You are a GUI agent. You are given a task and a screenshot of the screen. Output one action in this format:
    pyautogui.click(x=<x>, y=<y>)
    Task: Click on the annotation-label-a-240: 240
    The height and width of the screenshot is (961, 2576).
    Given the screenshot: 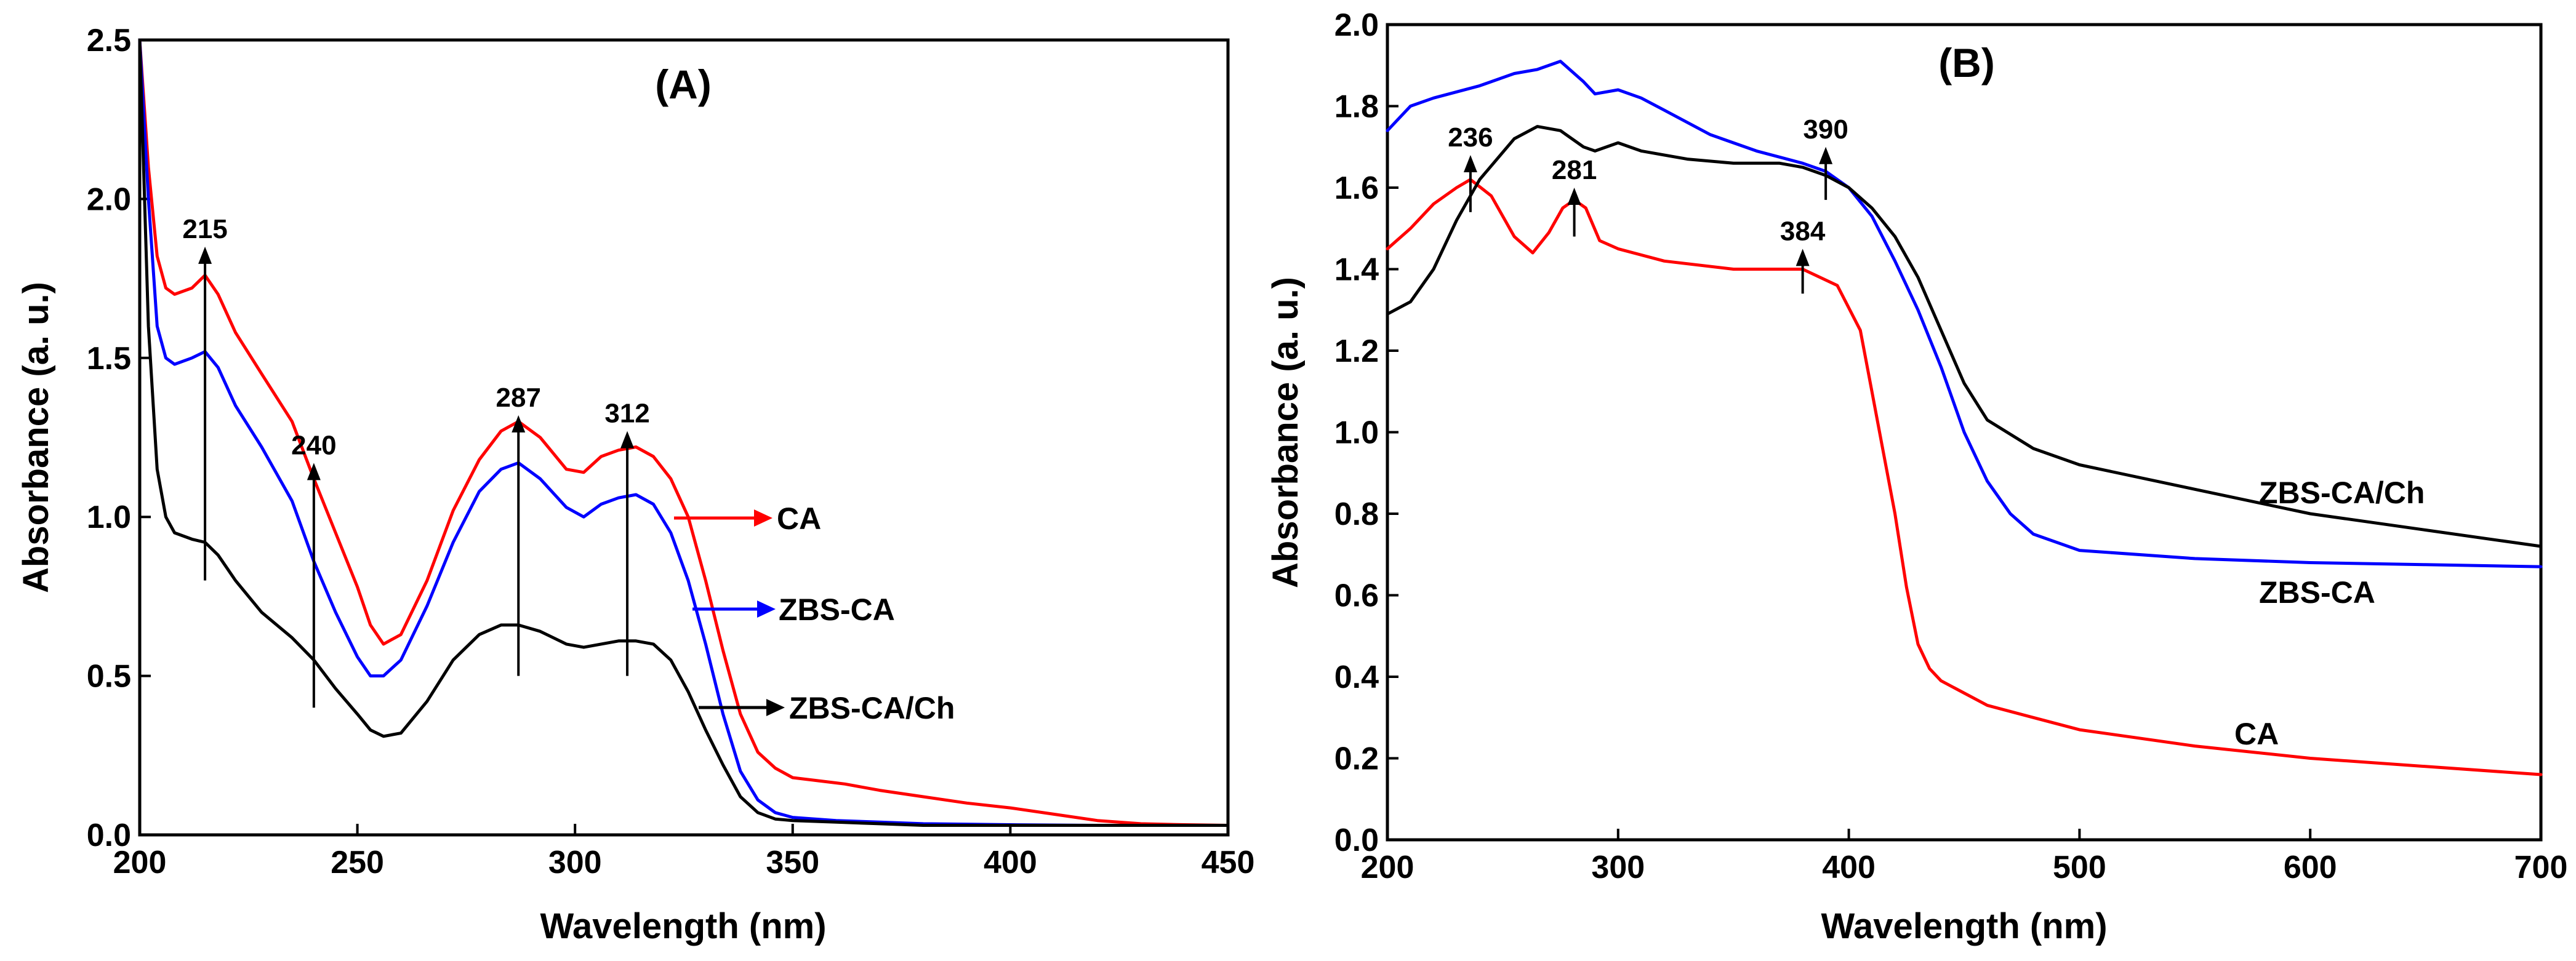 What is the action you would take?
    pyautogui.click(x=313, y=445)
    